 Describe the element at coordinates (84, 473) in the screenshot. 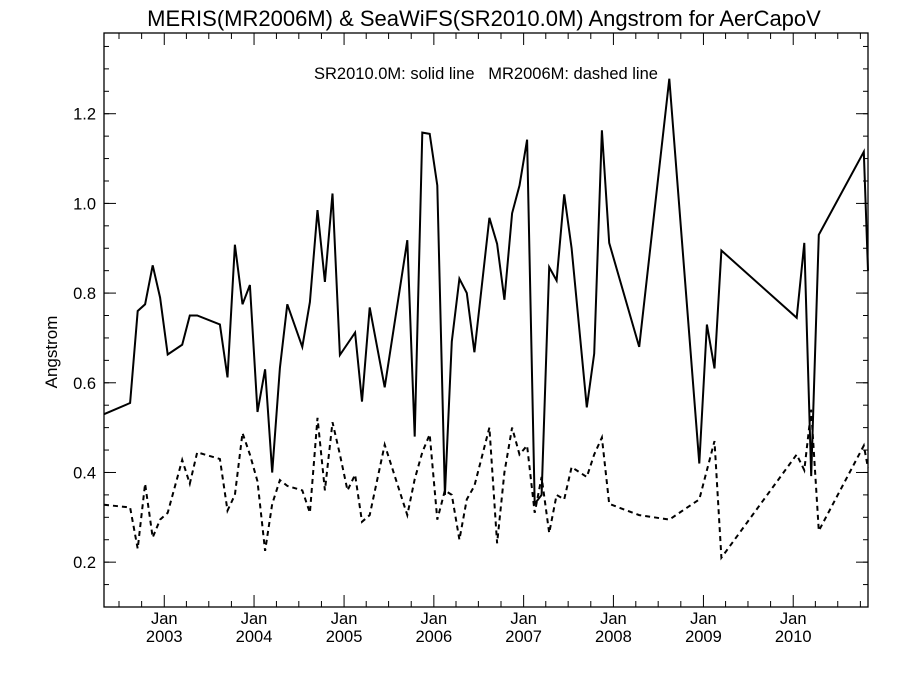

I see `y-tick-label: 0.4` at that location.